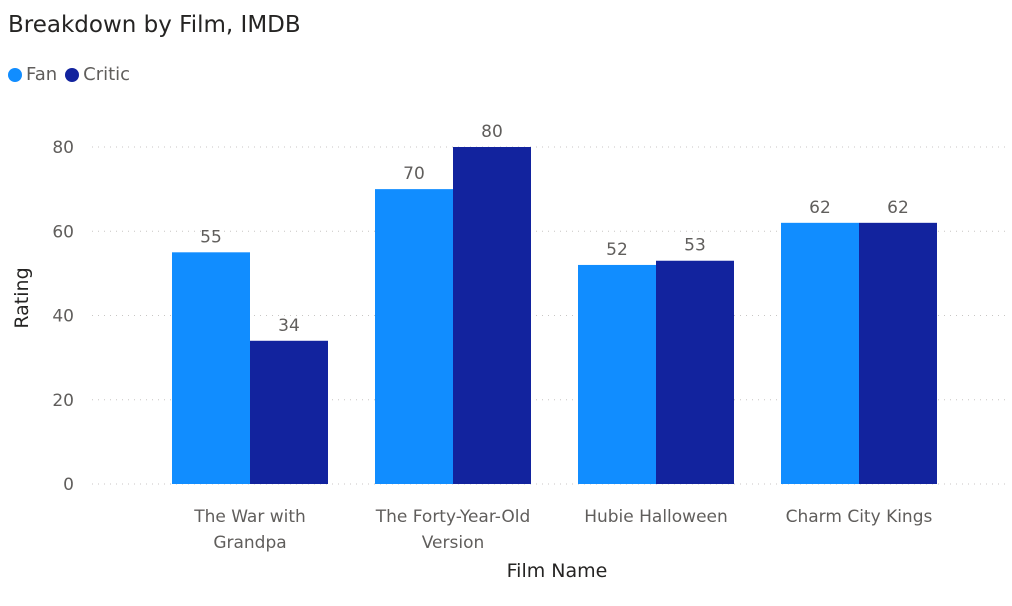 This screenshot has width=1012, height=606. What do you see at coordinates (414, 174) in the screenshot?
I see `data-label: 70` at bounding box center [414, 174].